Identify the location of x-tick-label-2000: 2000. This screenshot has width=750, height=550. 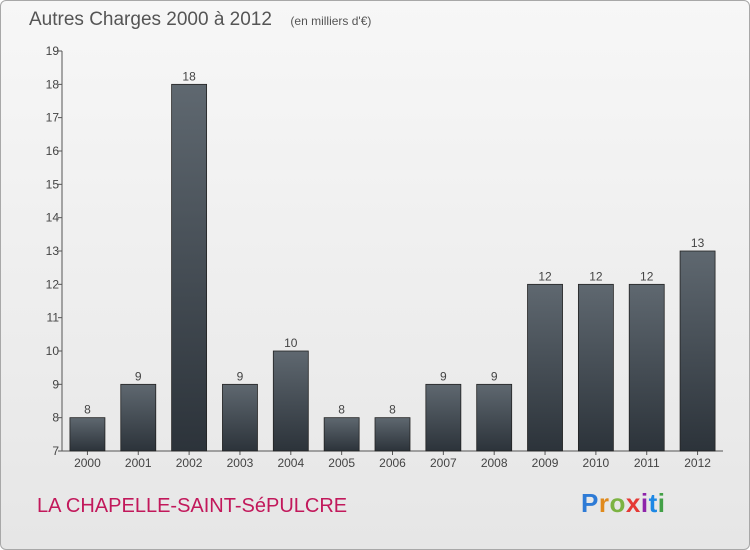
(87, 463).